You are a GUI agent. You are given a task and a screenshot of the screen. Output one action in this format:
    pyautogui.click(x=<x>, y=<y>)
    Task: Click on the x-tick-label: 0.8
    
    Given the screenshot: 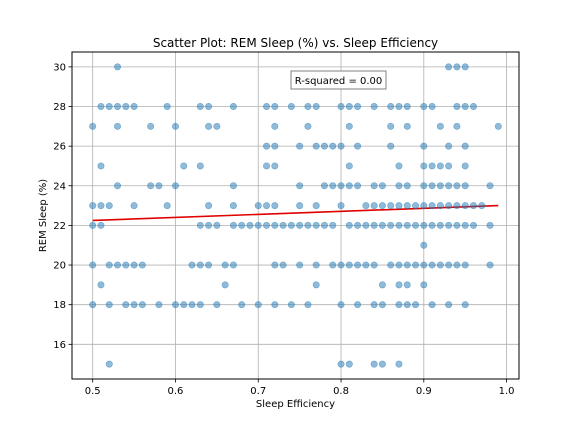 What is the action you would take?
    pyautogui.click(x=341, y=391)
    